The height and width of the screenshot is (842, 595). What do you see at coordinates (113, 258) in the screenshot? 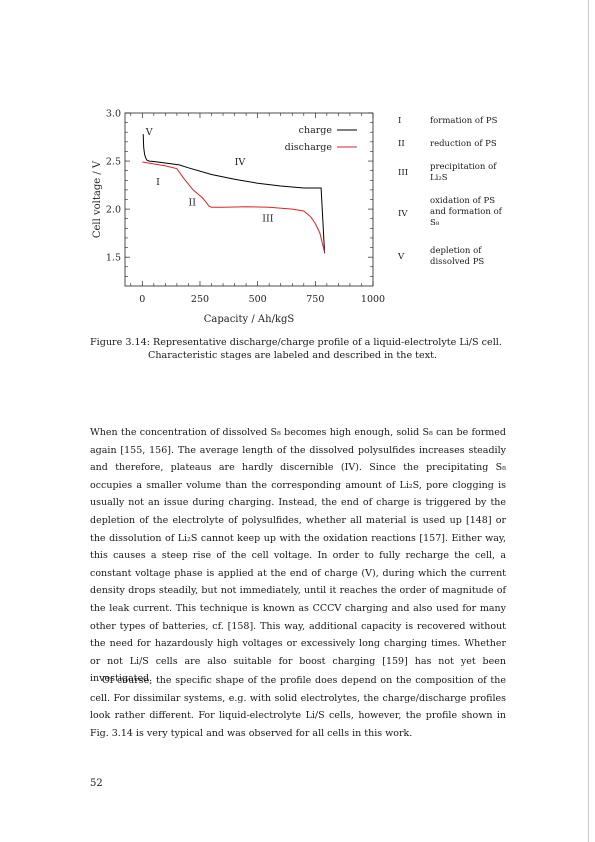
I see `y-tick-label: 1.5` at bounding box center [113, 258].